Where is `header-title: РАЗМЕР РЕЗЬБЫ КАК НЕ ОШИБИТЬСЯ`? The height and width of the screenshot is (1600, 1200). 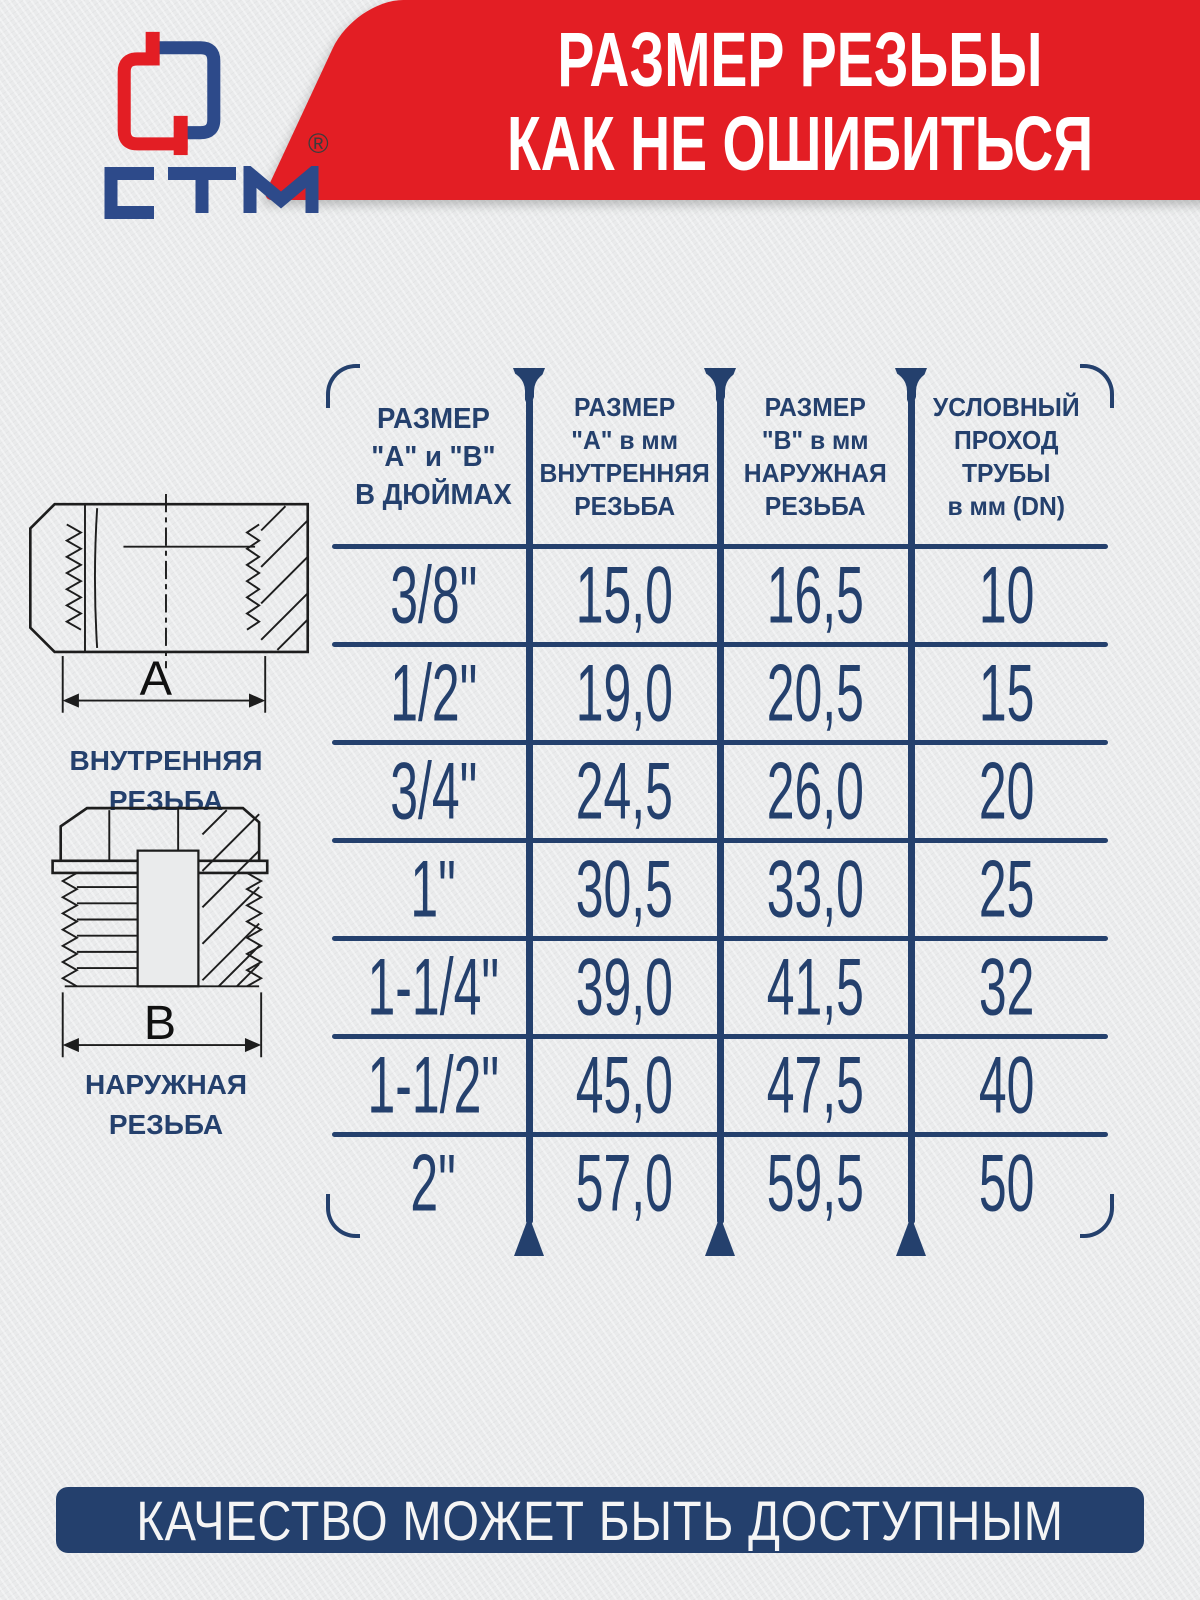 header-title: РАЗМЕР РЕЗЬБЫ КАК НЕ ОШИБИТЬСЯ is located at coordinates (800, 100).